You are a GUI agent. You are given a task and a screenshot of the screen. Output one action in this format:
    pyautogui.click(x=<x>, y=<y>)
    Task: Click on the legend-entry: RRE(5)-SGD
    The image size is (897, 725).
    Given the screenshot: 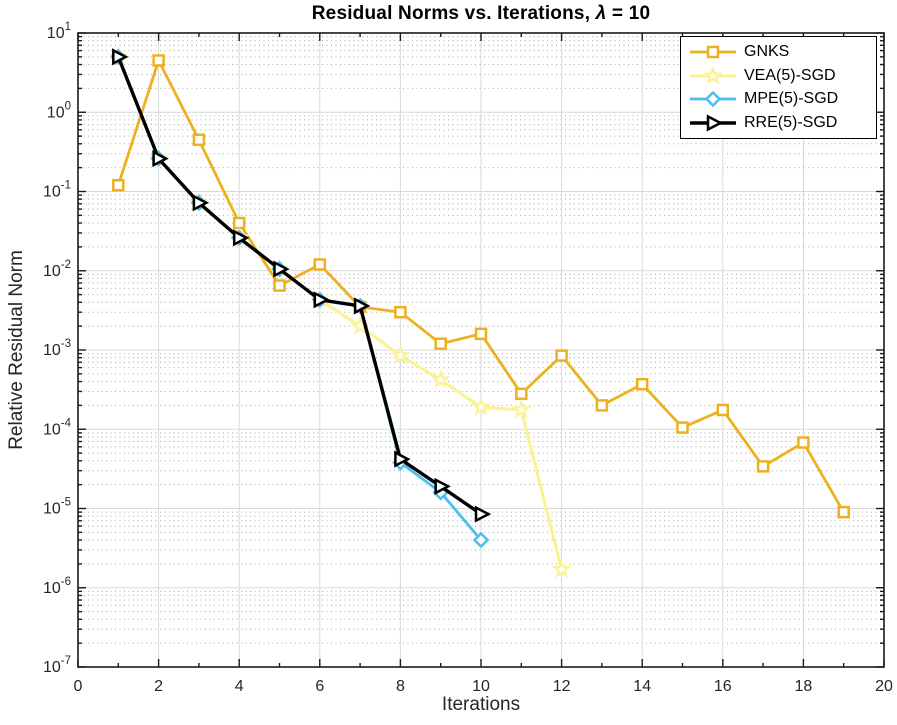 What is the action you would take?
    pyautogui.click(x=778, y=123)
    